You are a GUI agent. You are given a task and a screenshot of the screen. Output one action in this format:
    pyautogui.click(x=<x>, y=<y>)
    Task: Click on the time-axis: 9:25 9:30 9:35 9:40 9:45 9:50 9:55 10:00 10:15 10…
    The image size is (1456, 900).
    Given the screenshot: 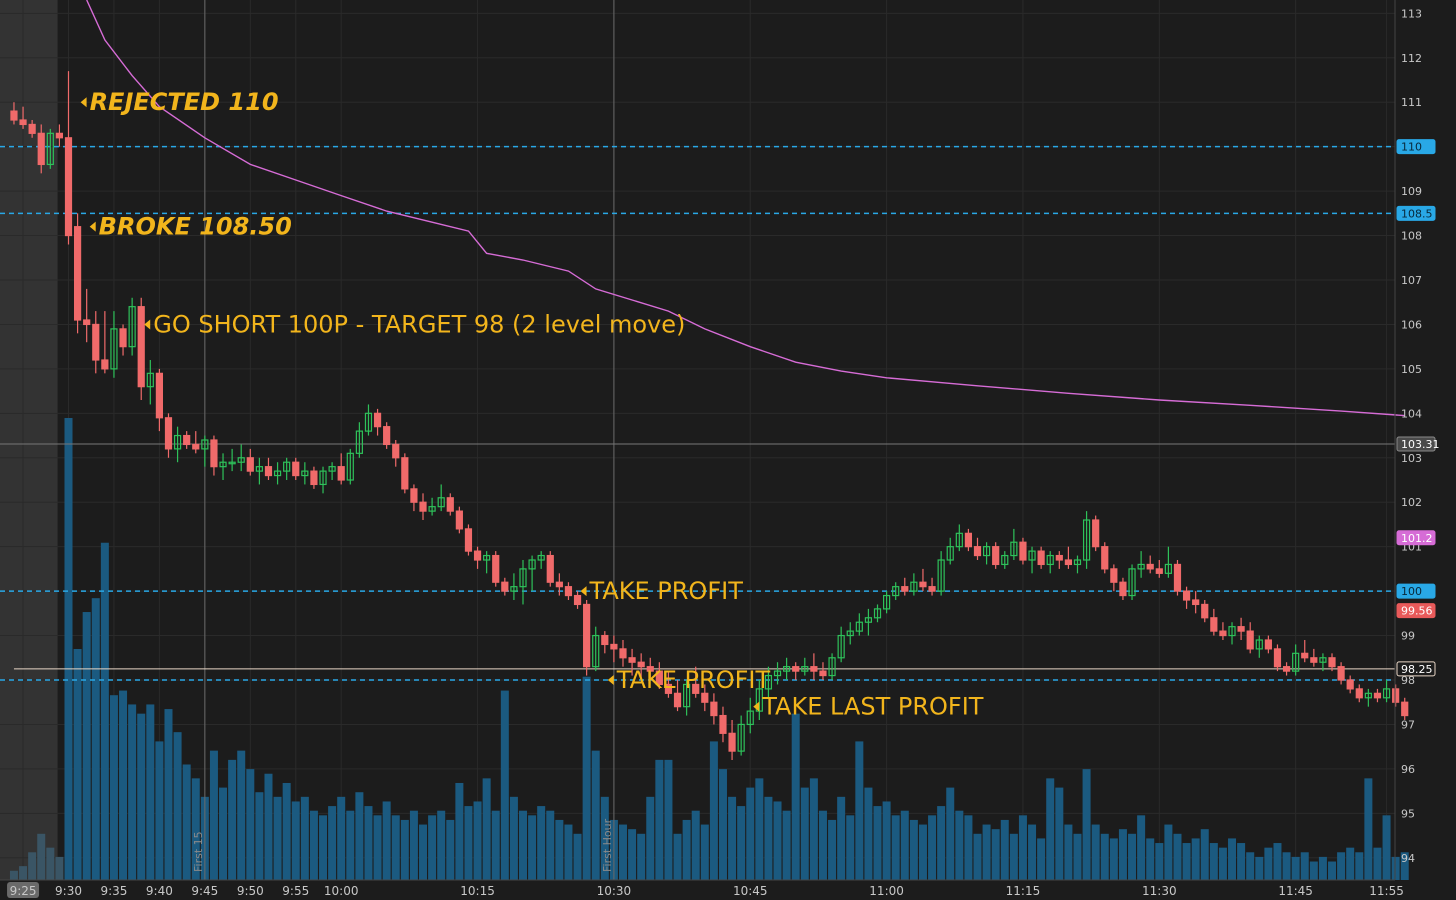 What is the action you would take?
    pyautogui.click(x=702, y=888)
    